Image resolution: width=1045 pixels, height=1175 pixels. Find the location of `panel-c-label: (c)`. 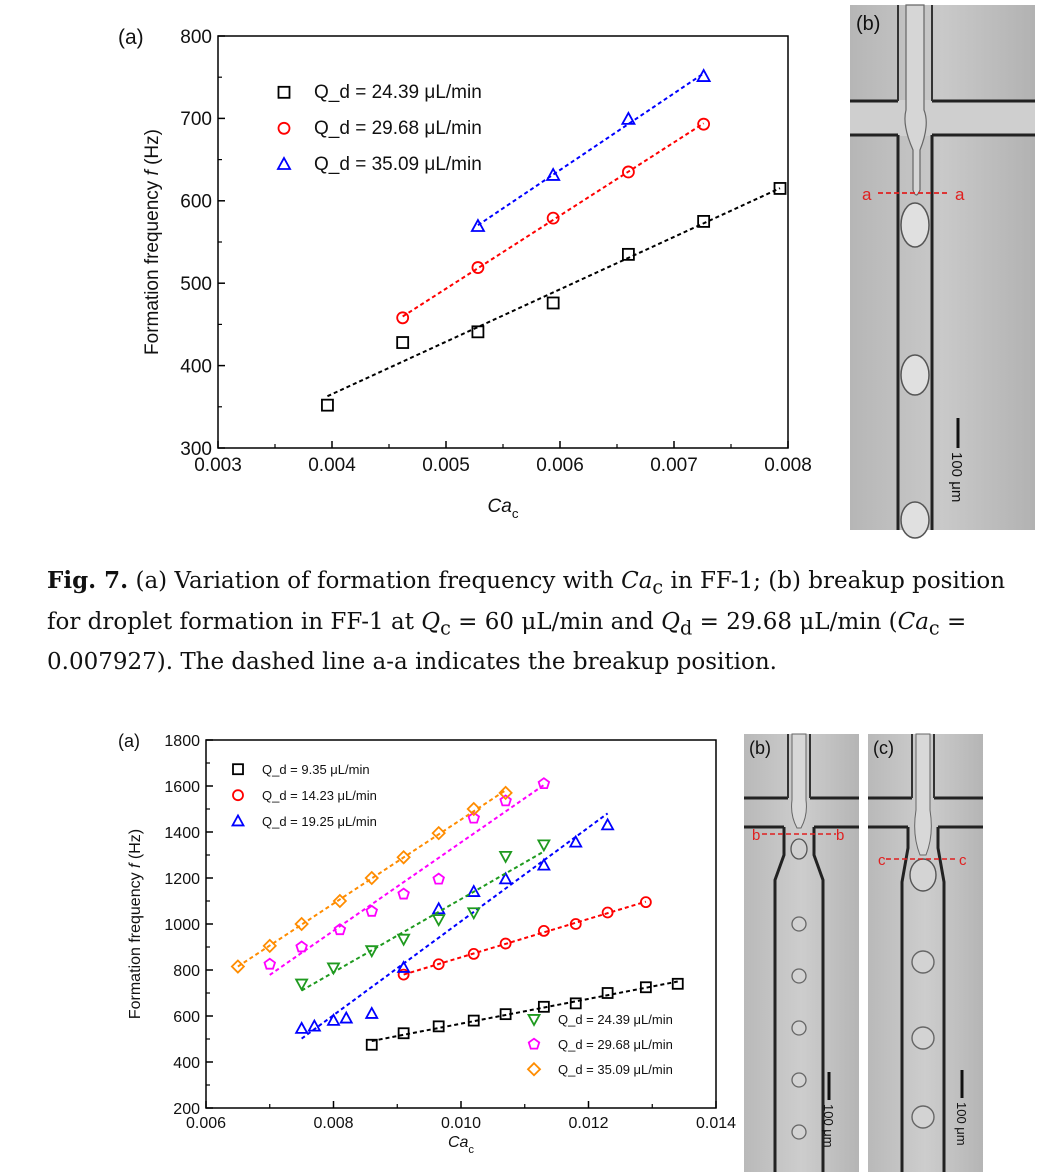

panel-c-label: (c) is located at coordinates (883, 748).